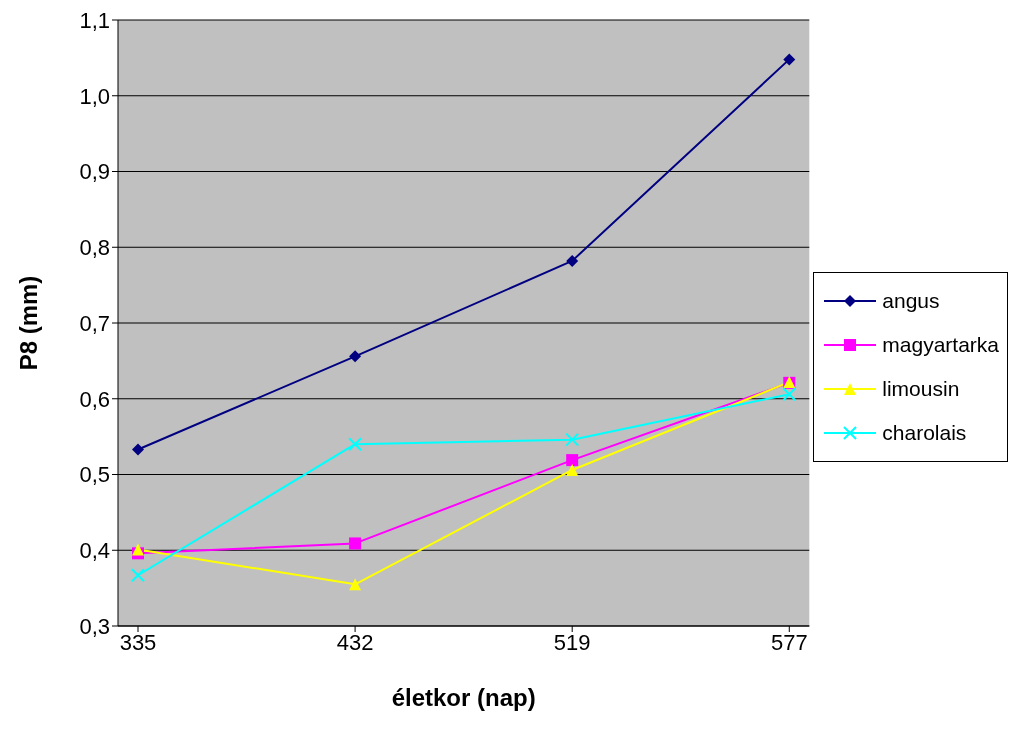 The image size is (1026, 734). Describe the element at coordinates (921, 389) in the screenshot. I see `legend-label: limousin` at that location.